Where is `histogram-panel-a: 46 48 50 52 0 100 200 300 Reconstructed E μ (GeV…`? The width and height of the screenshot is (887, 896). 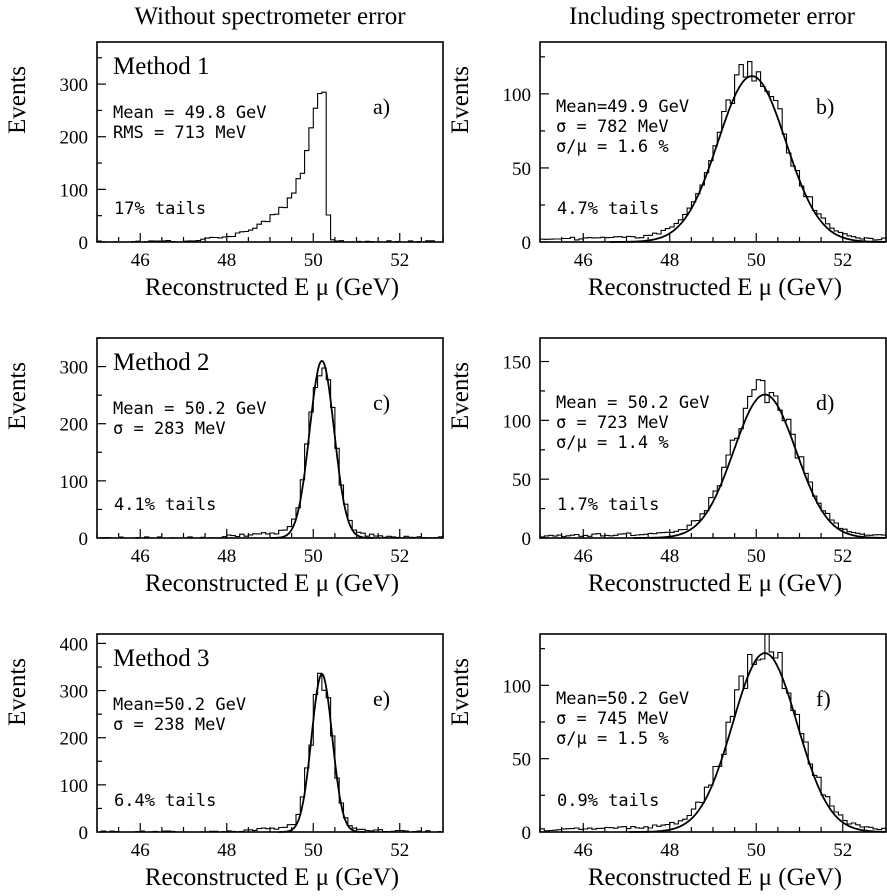
histogram-panel-a: 46 48 50 52 0 100 200 300 Reconstructed E μ (GeV… is located at coordinates (224, 171).